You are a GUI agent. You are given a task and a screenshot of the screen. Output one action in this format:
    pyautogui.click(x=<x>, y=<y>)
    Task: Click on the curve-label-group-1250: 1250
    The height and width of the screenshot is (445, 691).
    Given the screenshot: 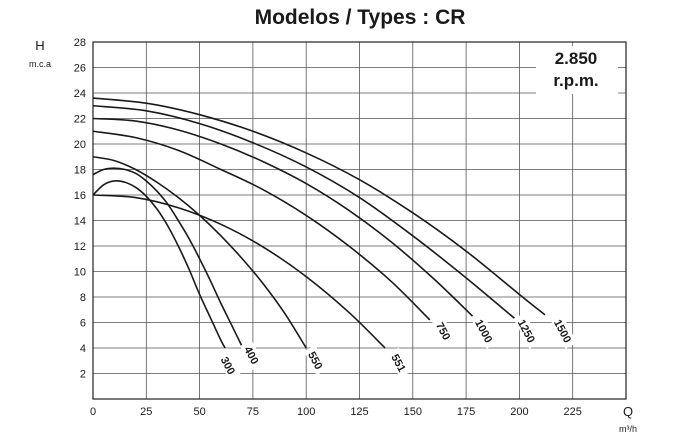 What is the action you would take?
    pyautogui.click(x=527, y=330)
    